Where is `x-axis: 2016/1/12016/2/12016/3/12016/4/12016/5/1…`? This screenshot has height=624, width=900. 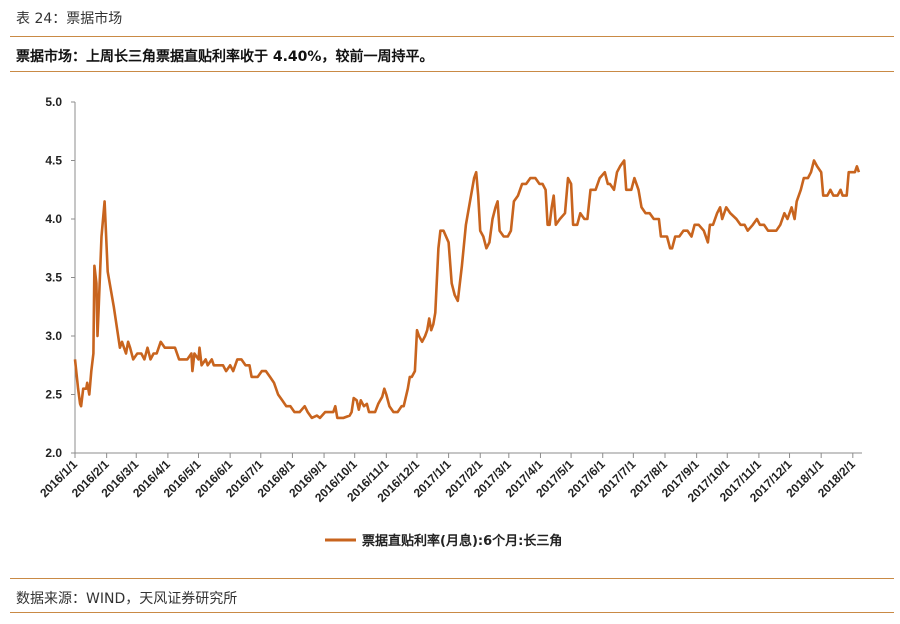
x-axis: 2016/1/12016/2/12016/3/12016/4/12016/5/1… is located at coordinates (449, 478).